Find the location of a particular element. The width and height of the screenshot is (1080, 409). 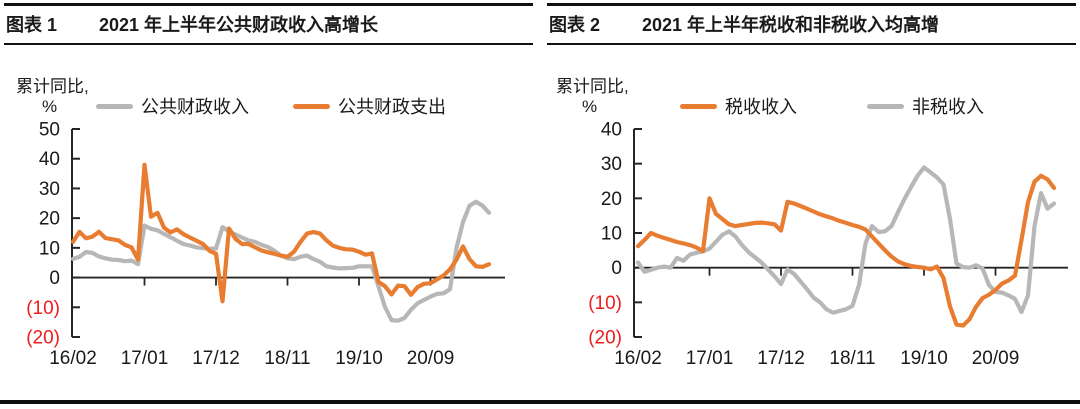

figure-2-y-axis-unit: 累计同比, % is located at coordinates (592, 97).